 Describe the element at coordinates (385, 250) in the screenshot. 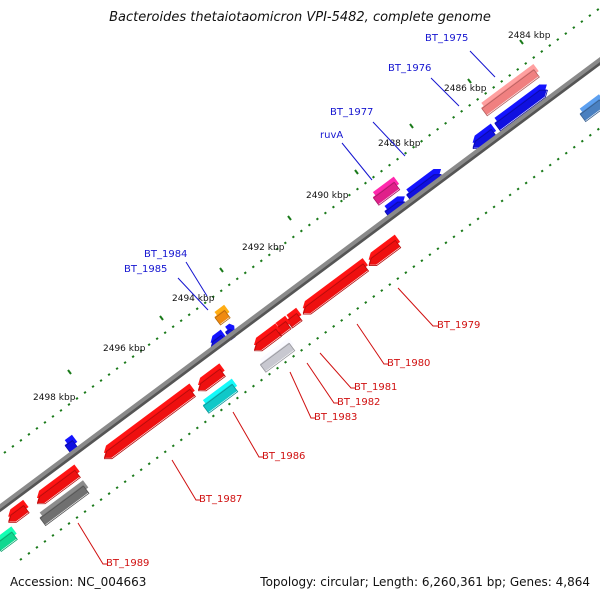

I see `gene-BT_1979` at that location.